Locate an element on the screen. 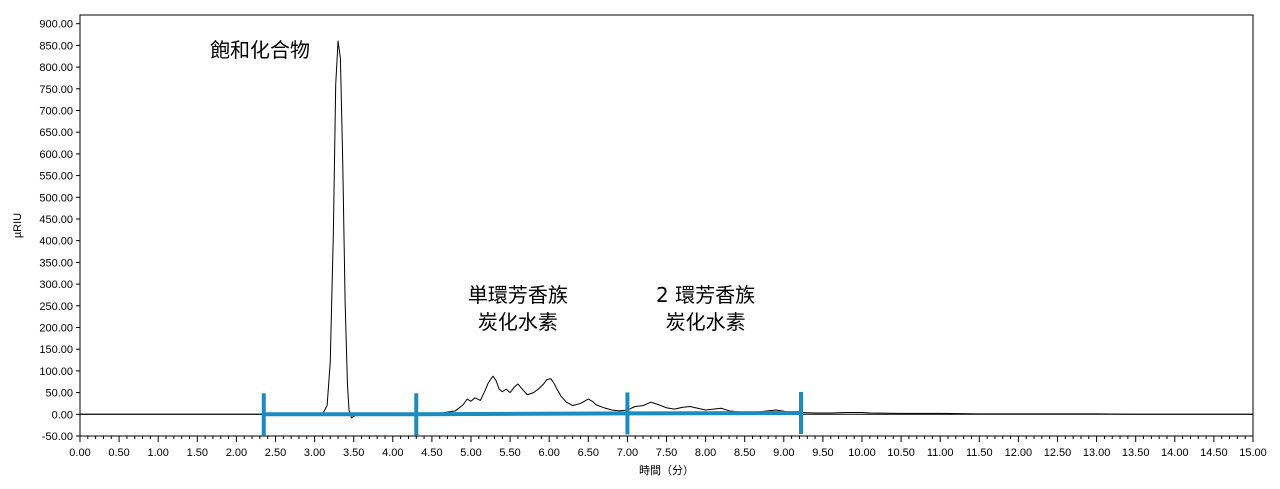 The width and height of the screenshot is (1280, 489). y-tick-label: 750.00 is located at coordinates (56, 90).